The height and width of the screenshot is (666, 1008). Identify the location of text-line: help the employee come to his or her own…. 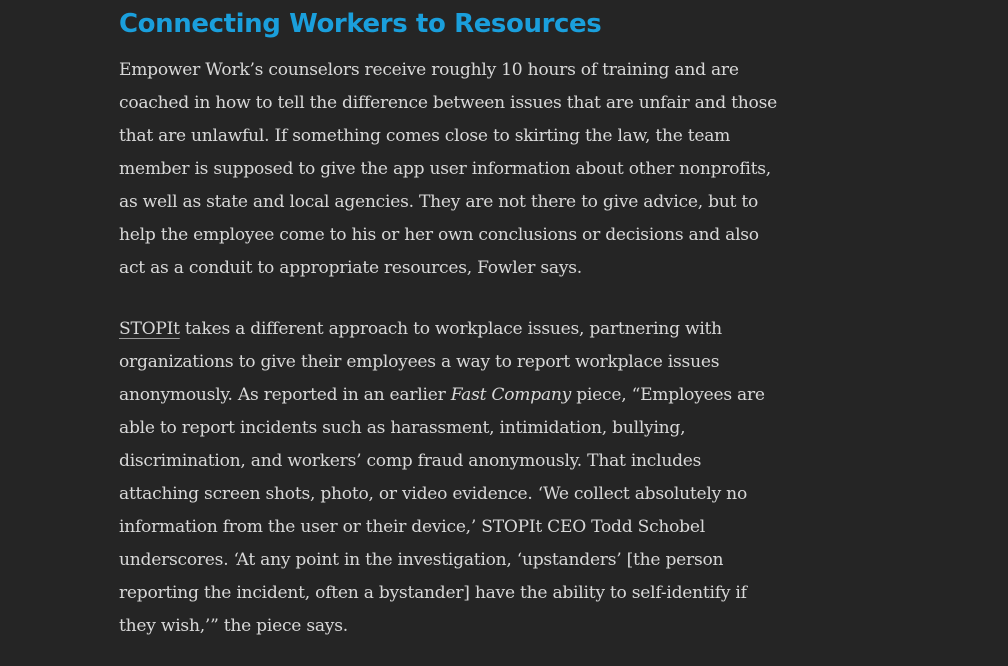
(439, 235).